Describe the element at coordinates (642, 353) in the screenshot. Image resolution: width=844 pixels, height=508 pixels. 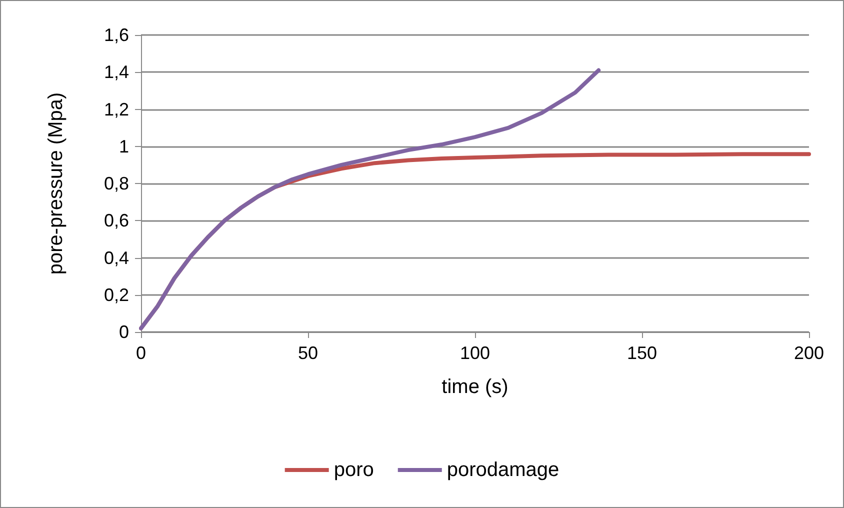
I see `x-tick-label: 150` at that location.